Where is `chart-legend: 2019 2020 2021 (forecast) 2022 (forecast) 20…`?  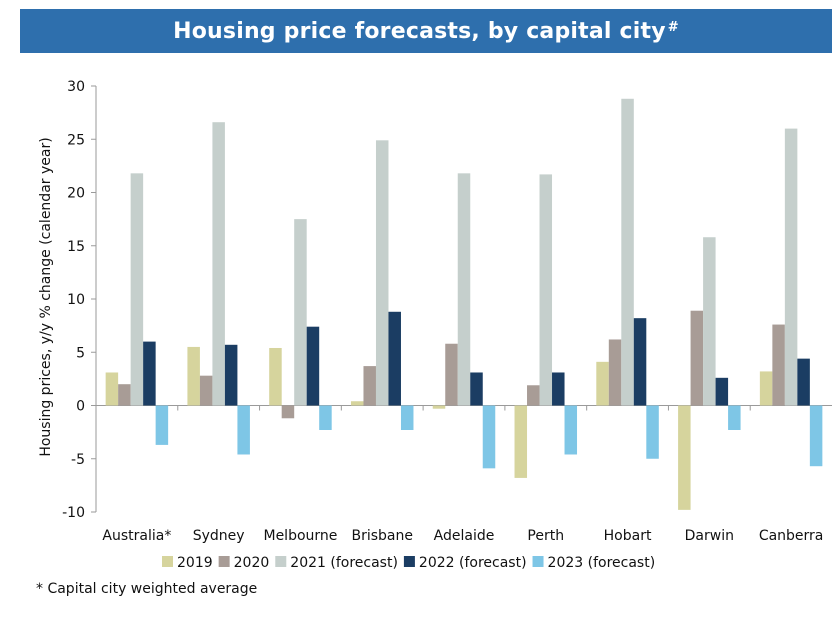
chart-legend: 2019 2020 2021 (forecast) 2022 (forecast) 20… is located at coordinates (408, 563).